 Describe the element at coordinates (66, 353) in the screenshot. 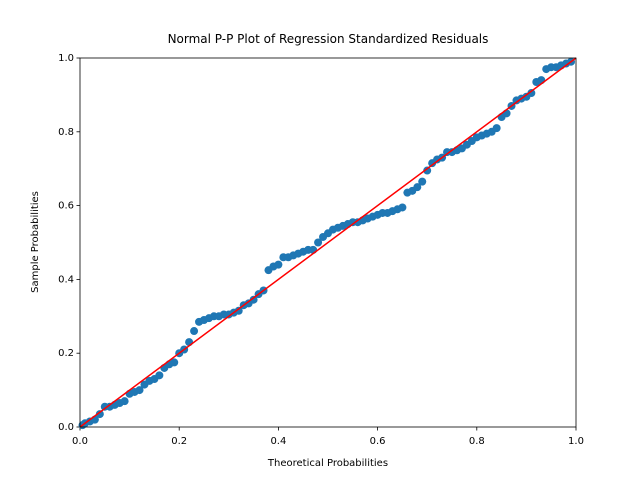

I see `y-tick-label: 0.2` at that location.